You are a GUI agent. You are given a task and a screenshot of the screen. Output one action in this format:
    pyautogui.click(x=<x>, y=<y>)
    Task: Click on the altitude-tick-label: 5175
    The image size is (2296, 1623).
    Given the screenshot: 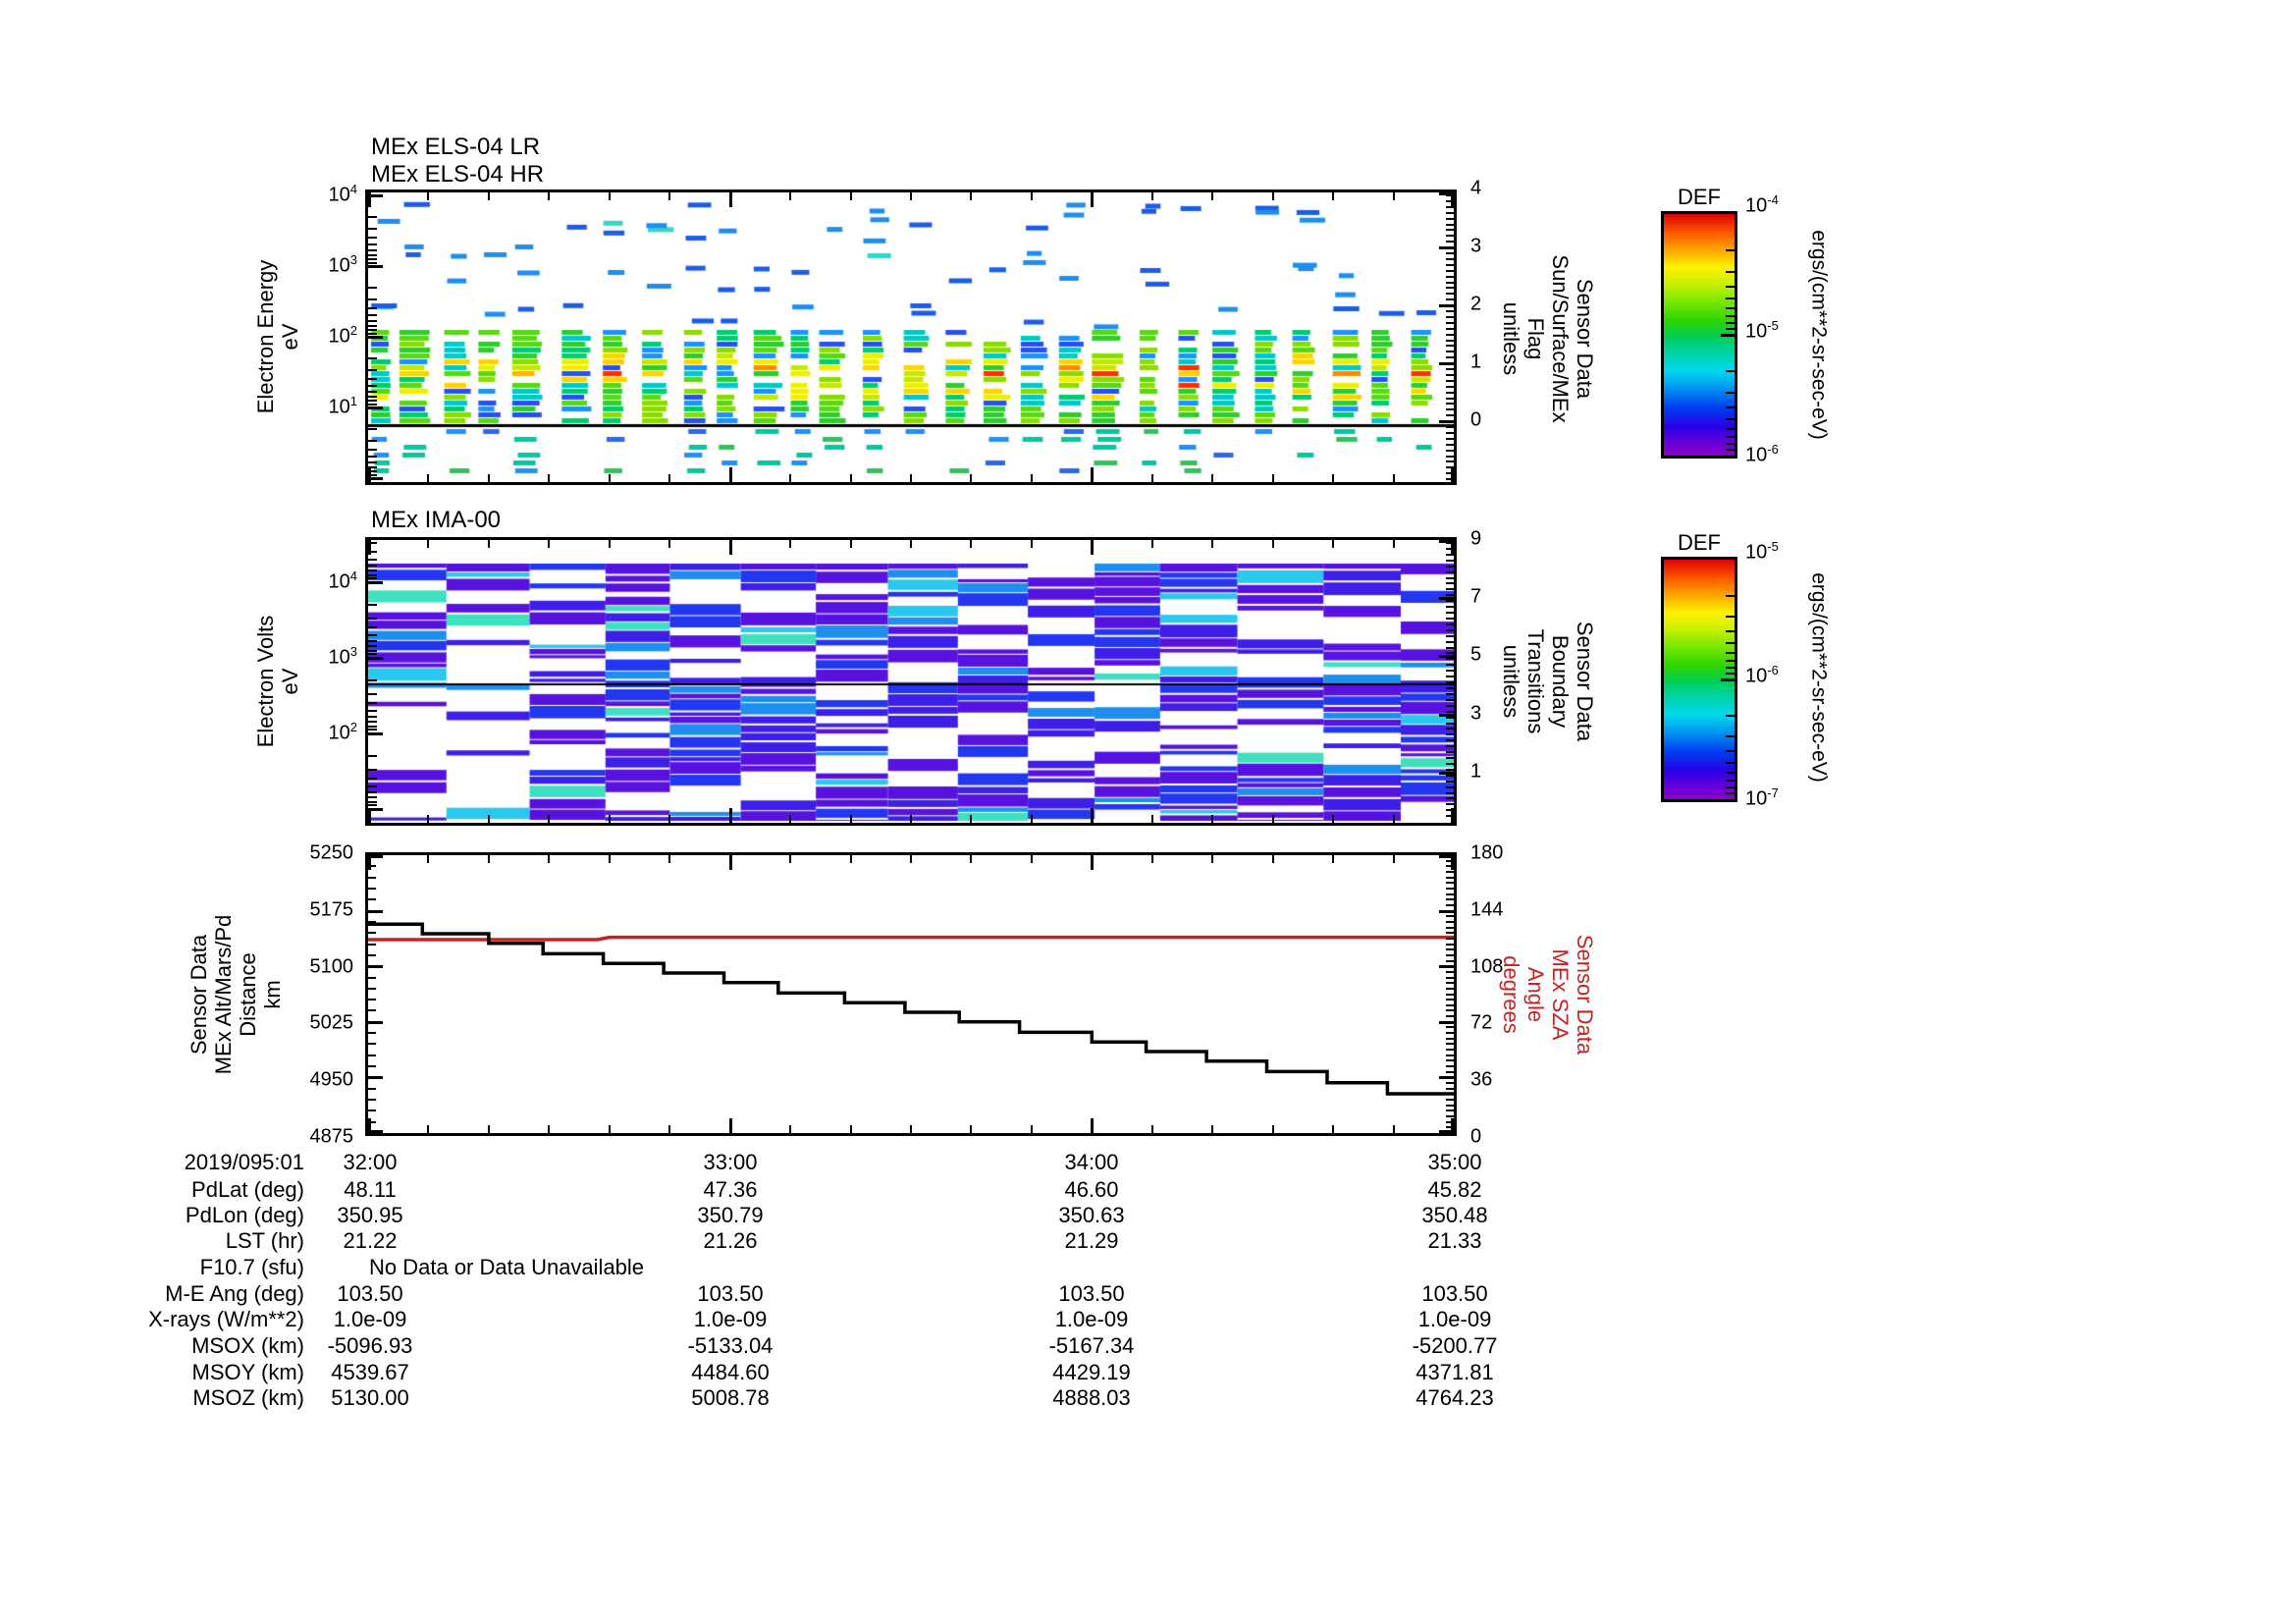 What is the action you would take?
    pyautogui.click(x=331, y=909)
    